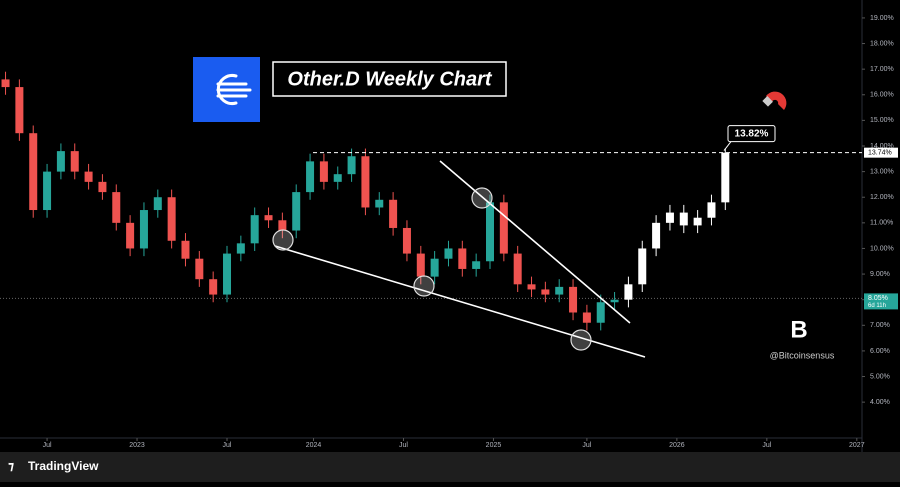 The image size is (900, 487). What do you see at coordinates (880, 325) in the screenshot?
I see `y-tick-label: 7.00%` at bounding box center [880, 325].